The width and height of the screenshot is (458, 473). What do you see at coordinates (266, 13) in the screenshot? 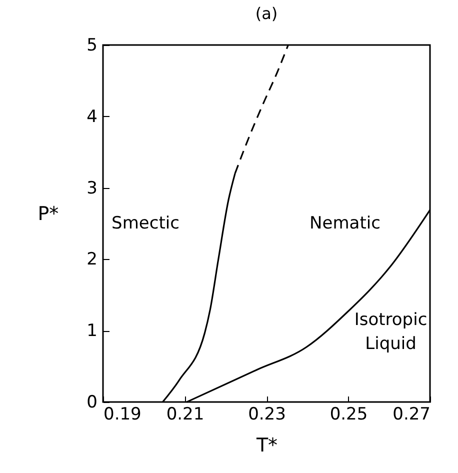
I see `chart-title: (a)` at bounding box center [266, 13].